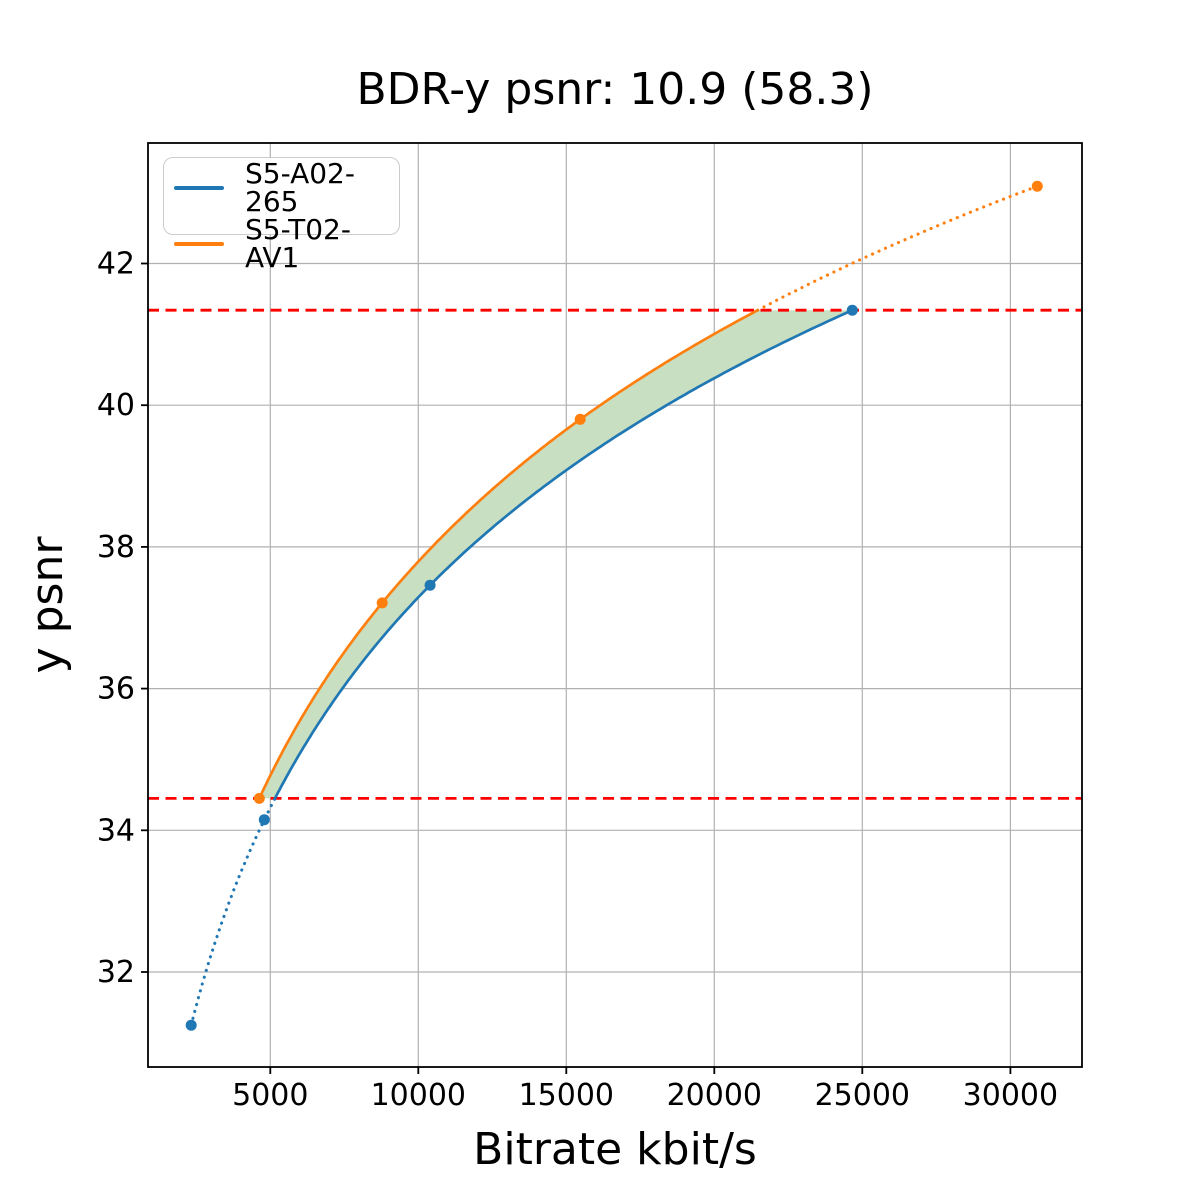 The width and height of the screenshot is (1200, 1200). Describe the element at coordinates (116, 547) in the screenshot. I see `y-tick-label: 38` at that location.